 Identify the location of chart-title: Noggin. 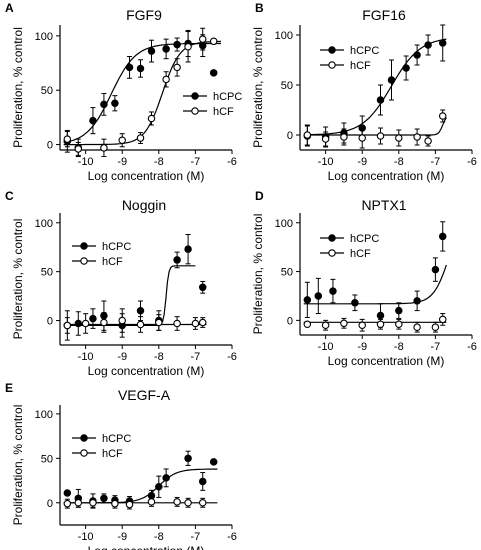
(144, 205).